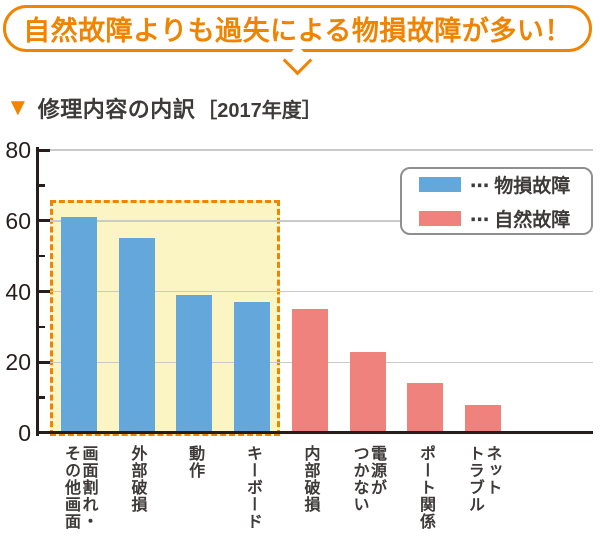  Describe the element at coordinates (425, 408) in the screenshot. I see `bar-ポート関係` at that location.